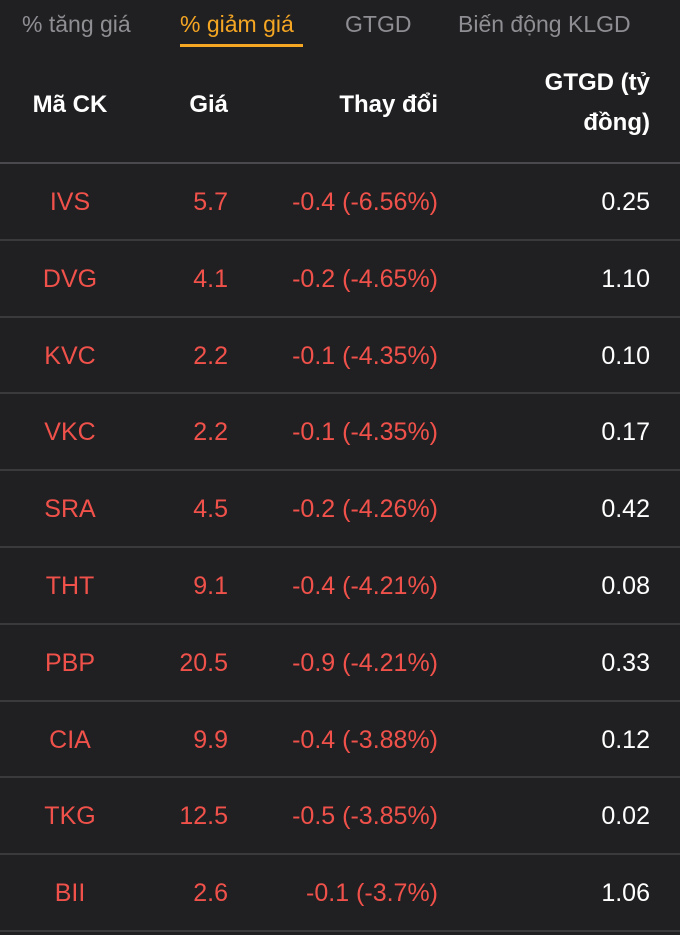  What do you see at coordinates (70, 104) in the screenshot?
I see `column-header-symbol: Mã CK` at bounding box center [70, 104].